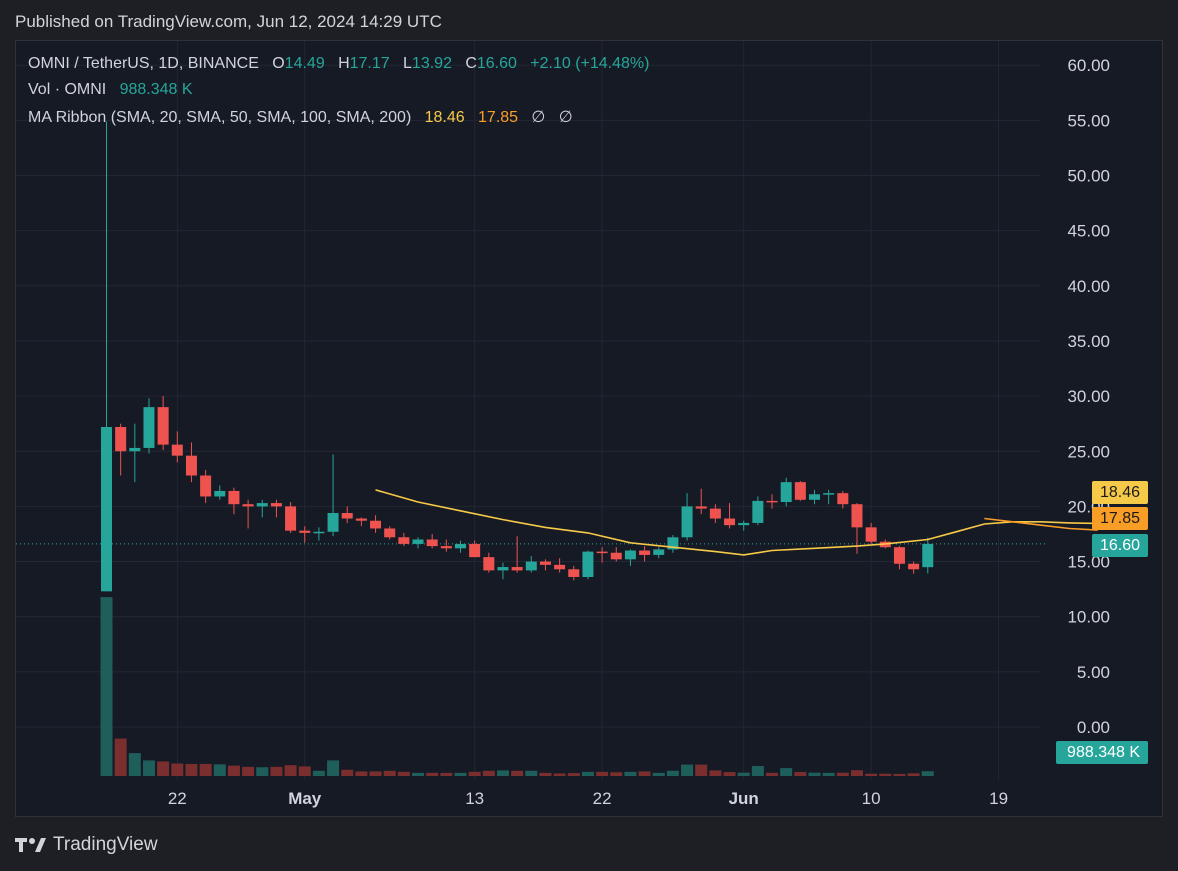  I want to click on y-tick-label: 40.00, so click(1088, 286).